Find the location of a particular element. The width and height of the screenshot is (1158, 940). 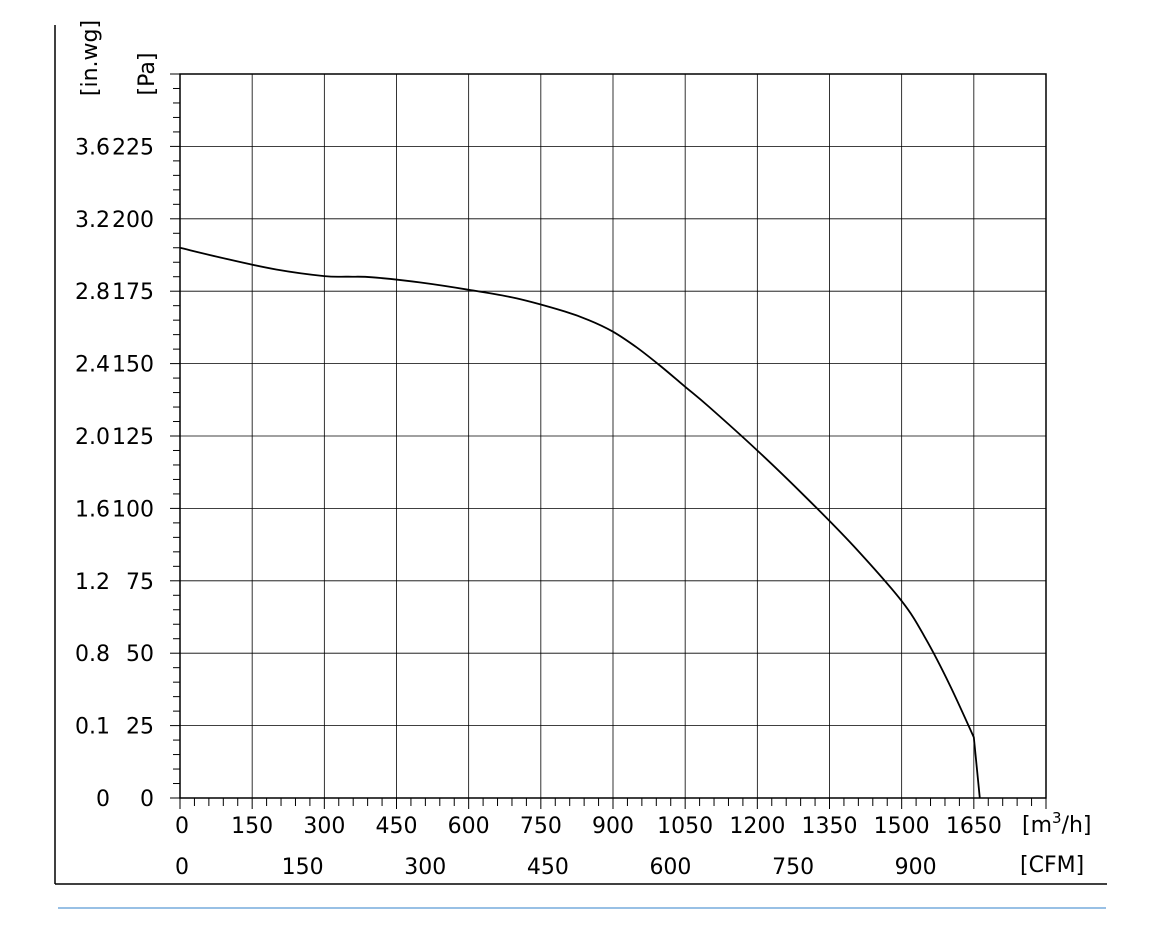

x-unit-m3h: [m3/h] is located at coordinates (1057, 823).